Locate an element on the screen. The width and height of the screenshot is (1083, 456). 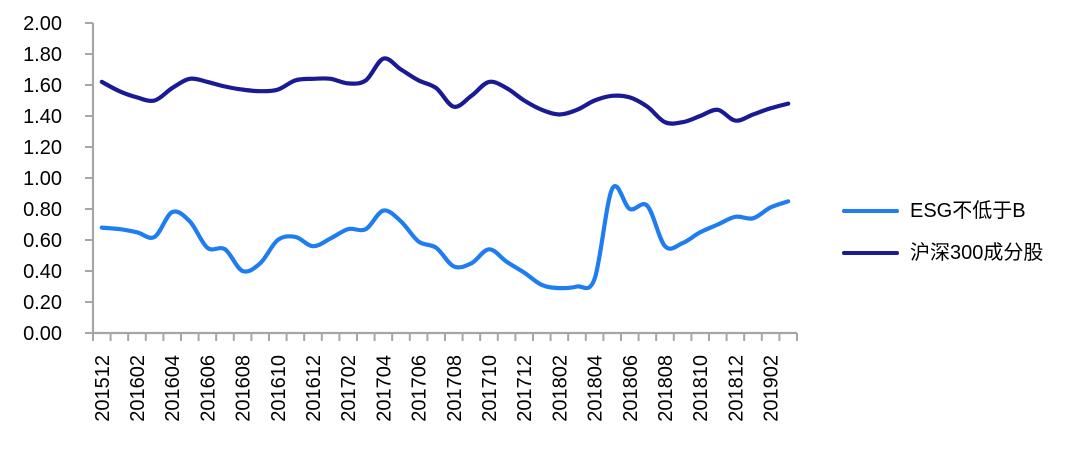
y-axis-ticks is located at coordinates (89, 178).